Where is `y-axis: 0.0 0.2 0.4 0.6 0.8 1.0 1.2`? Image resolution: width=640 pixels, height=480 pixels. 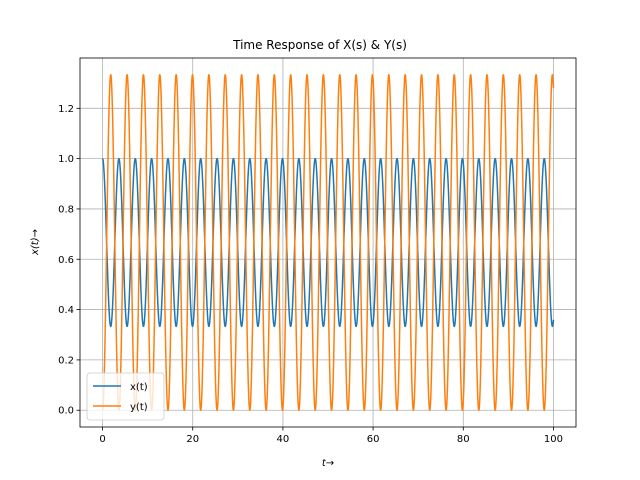 y-axis: 0.0 0.2 0.4 0.6 0.8 1.0 1.2 is located at coordinates (69, 260).